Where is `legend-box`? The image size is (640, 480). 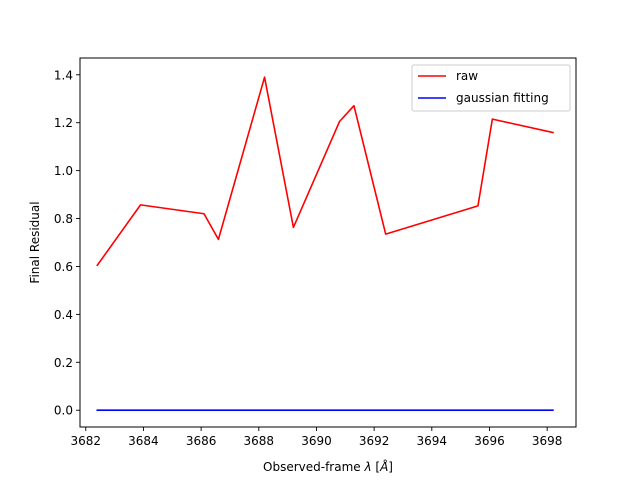
legend-box is located at coordinates (491, 88).